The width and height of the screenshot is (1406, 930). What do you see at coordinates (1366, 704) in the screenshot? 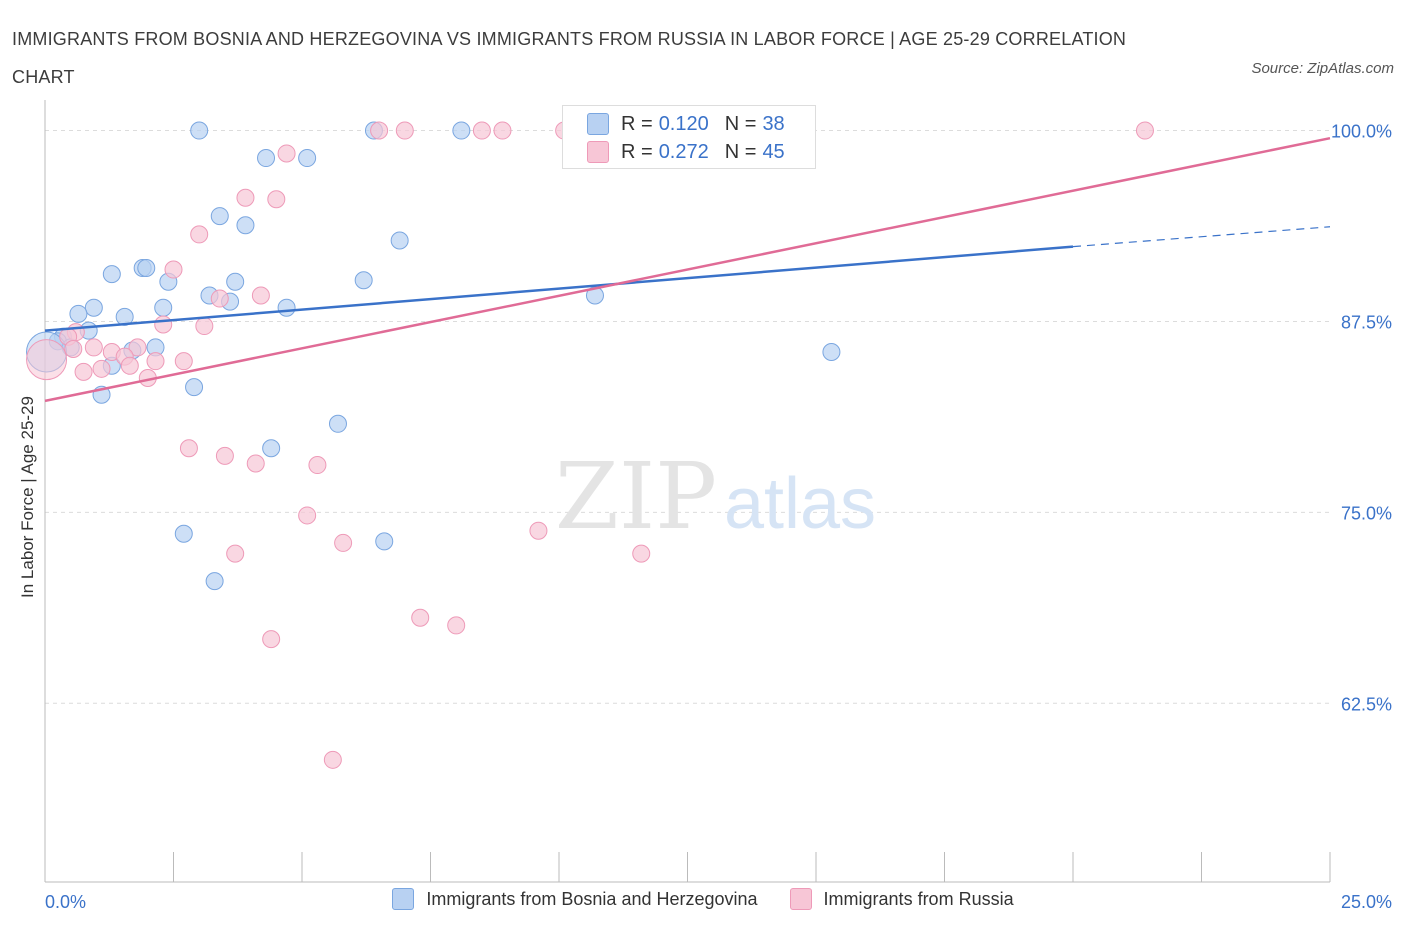
I see `y-tick-label: 62.5%` at bounding box center [1366, 704].